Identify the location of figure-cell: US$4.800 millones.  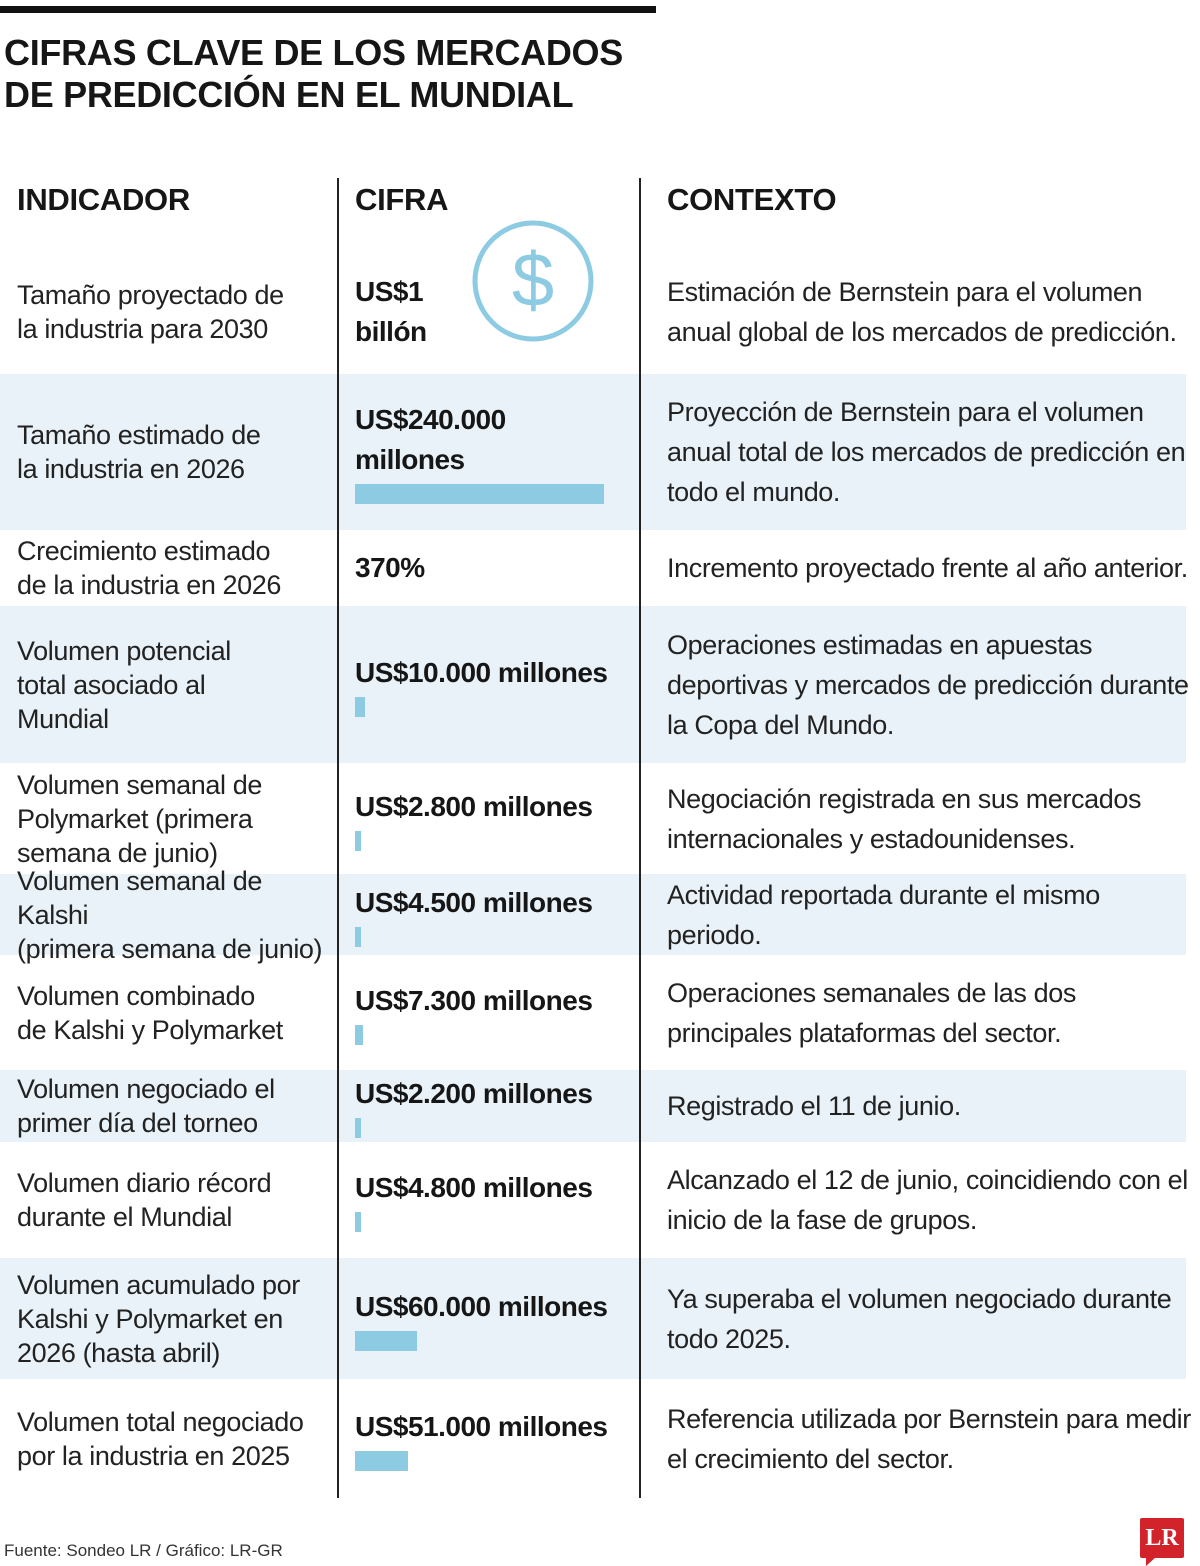
(495, 1200).